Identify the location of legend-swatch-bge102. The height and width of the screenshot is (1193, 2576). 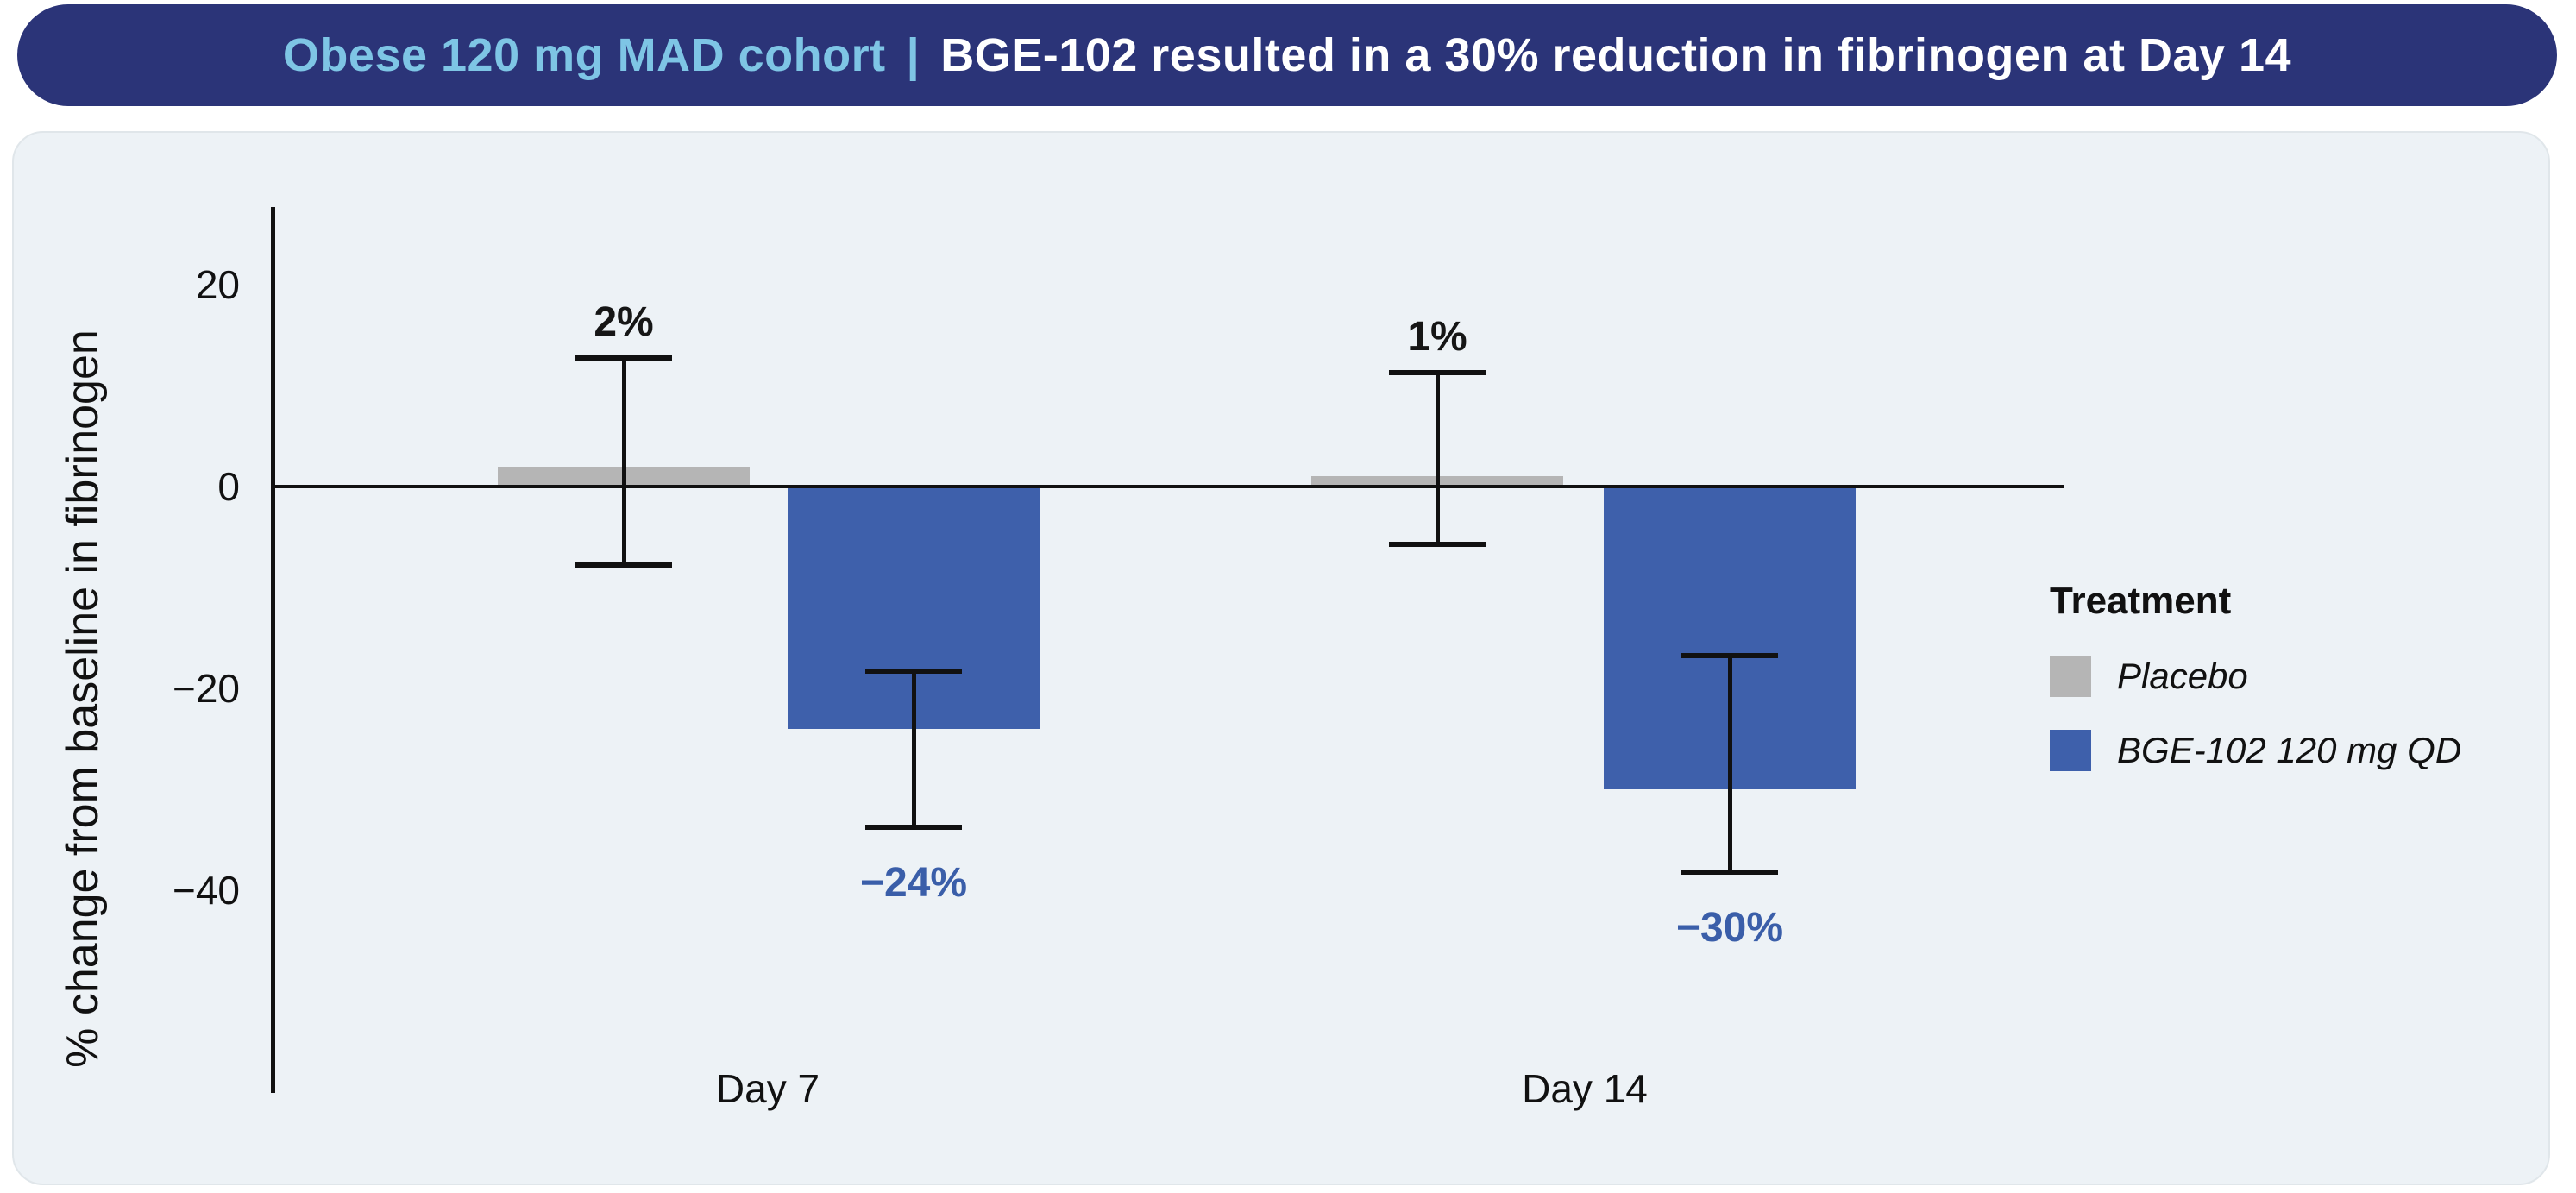
(2070, 750).